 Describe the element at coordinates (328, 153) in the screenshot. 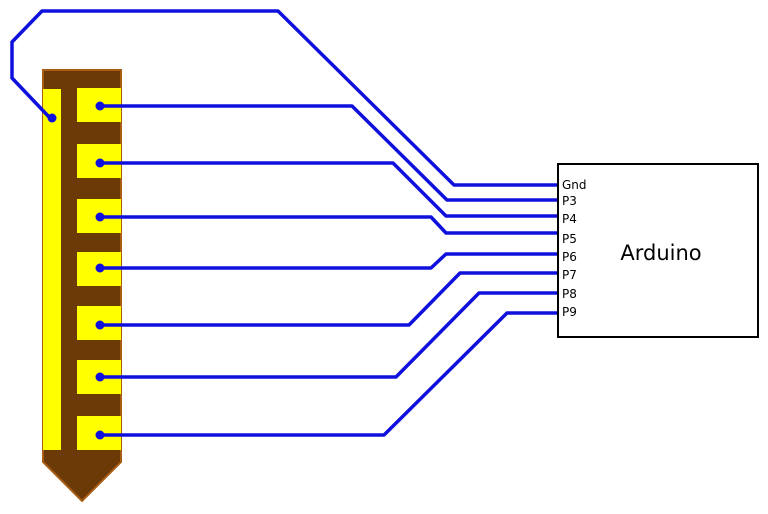

I see `wire-p3` at that location.